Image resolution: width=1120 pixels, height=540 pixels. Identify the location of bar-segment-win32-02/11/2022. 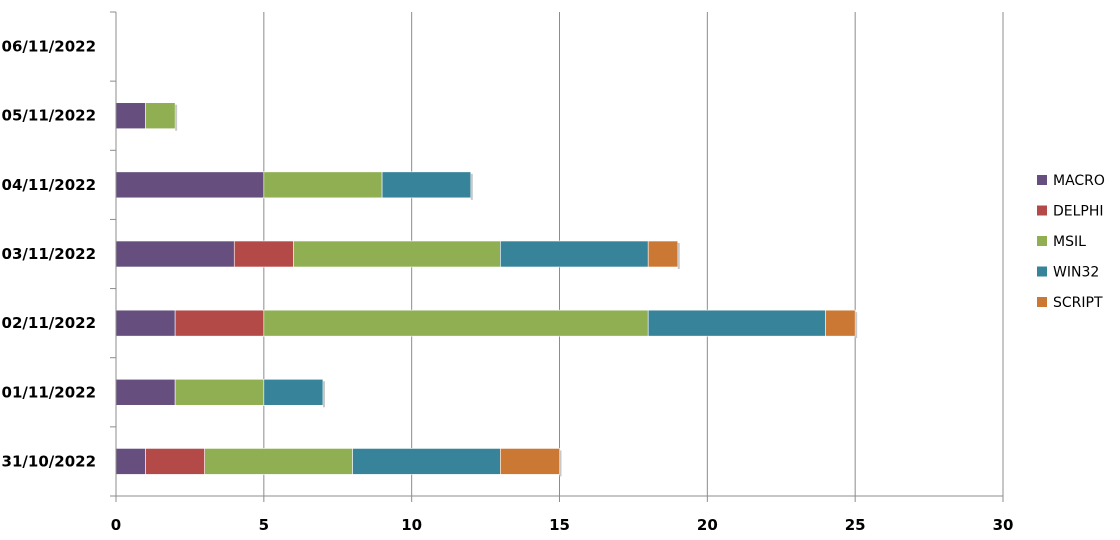
(736, 323).